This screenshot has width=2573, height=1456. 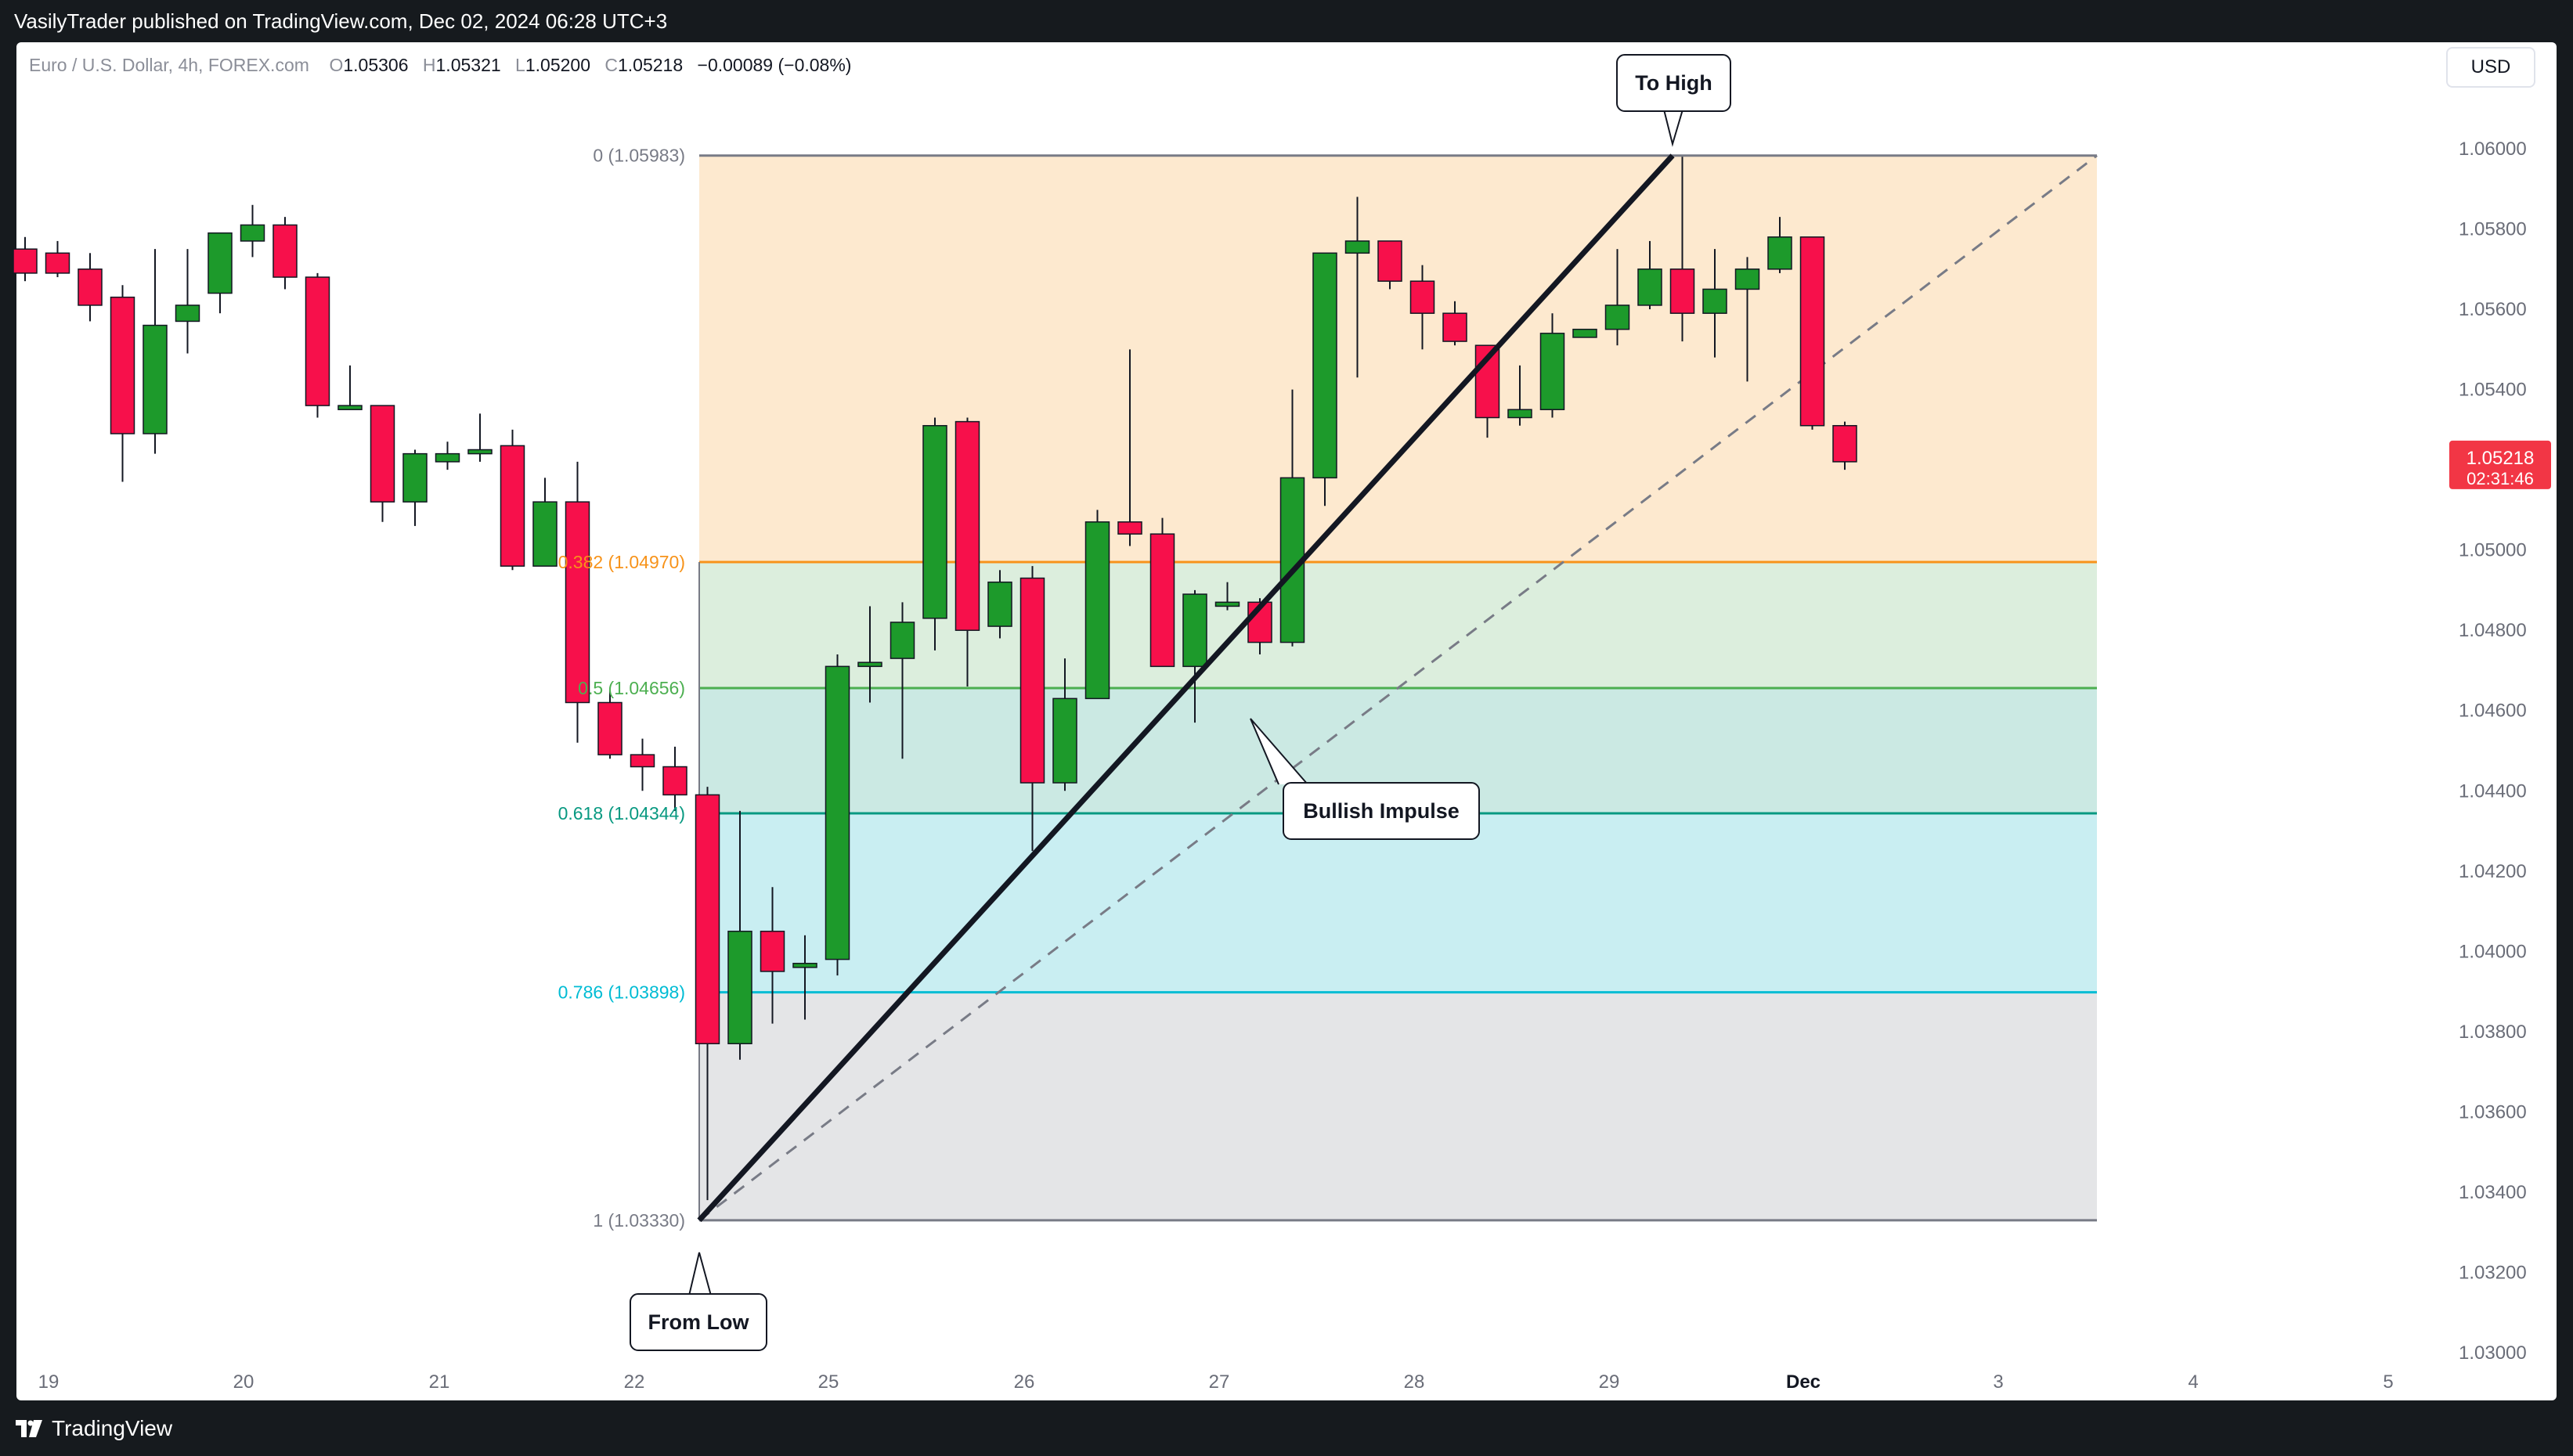 I want to click on high-label: H, so click(x=429, y=65).